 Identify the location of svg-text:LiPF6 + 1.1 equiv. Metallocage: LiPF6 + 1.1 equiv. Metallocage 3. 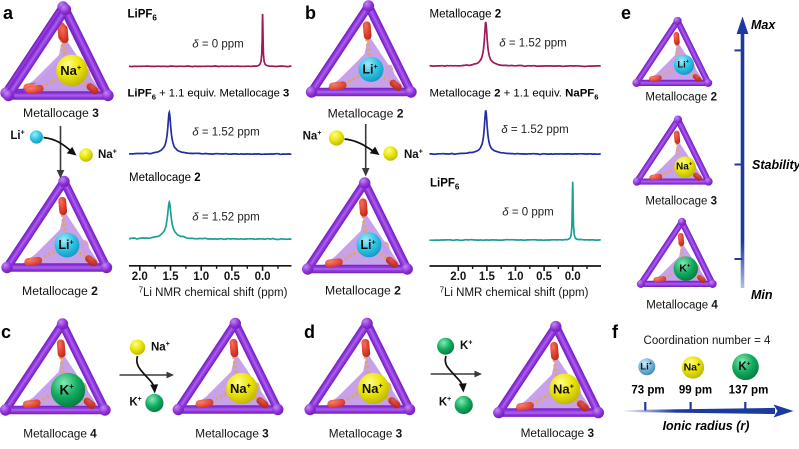
(209, 94).